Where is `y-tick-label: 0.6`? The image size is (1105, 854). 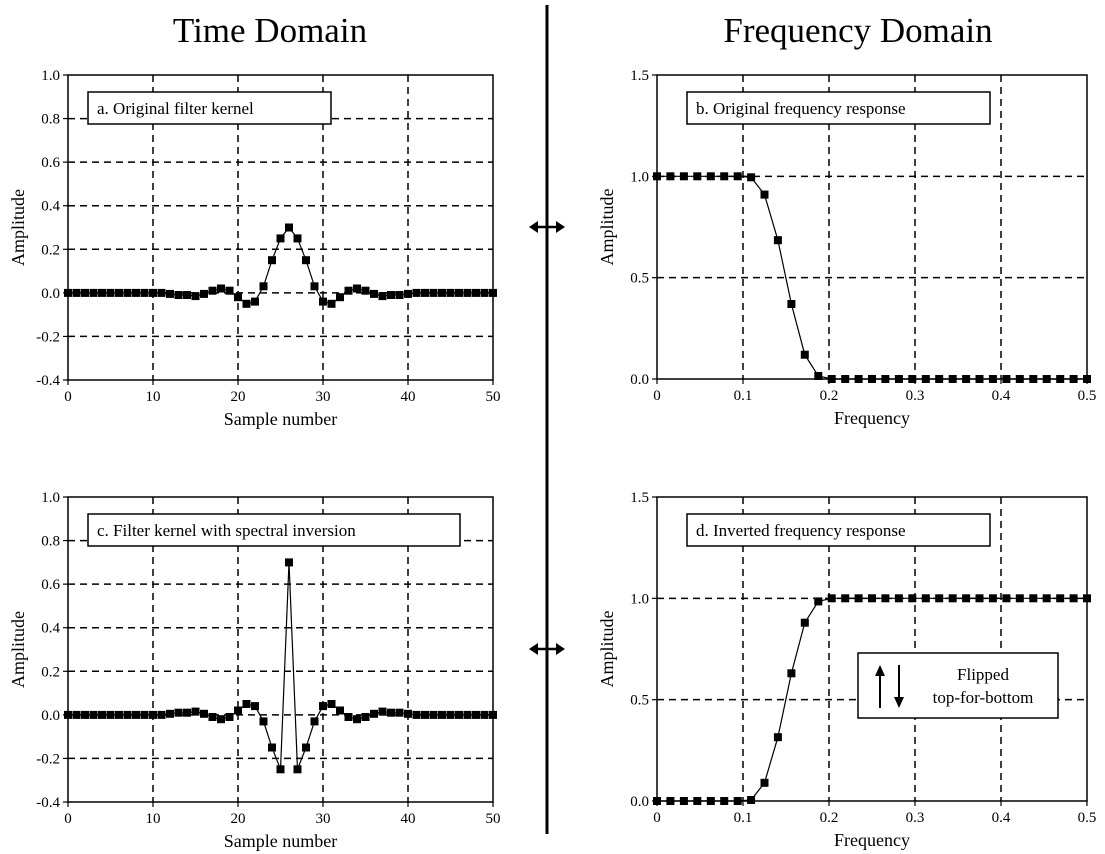
y-tick-label: 0.6 is located at coordinates (50, 585).